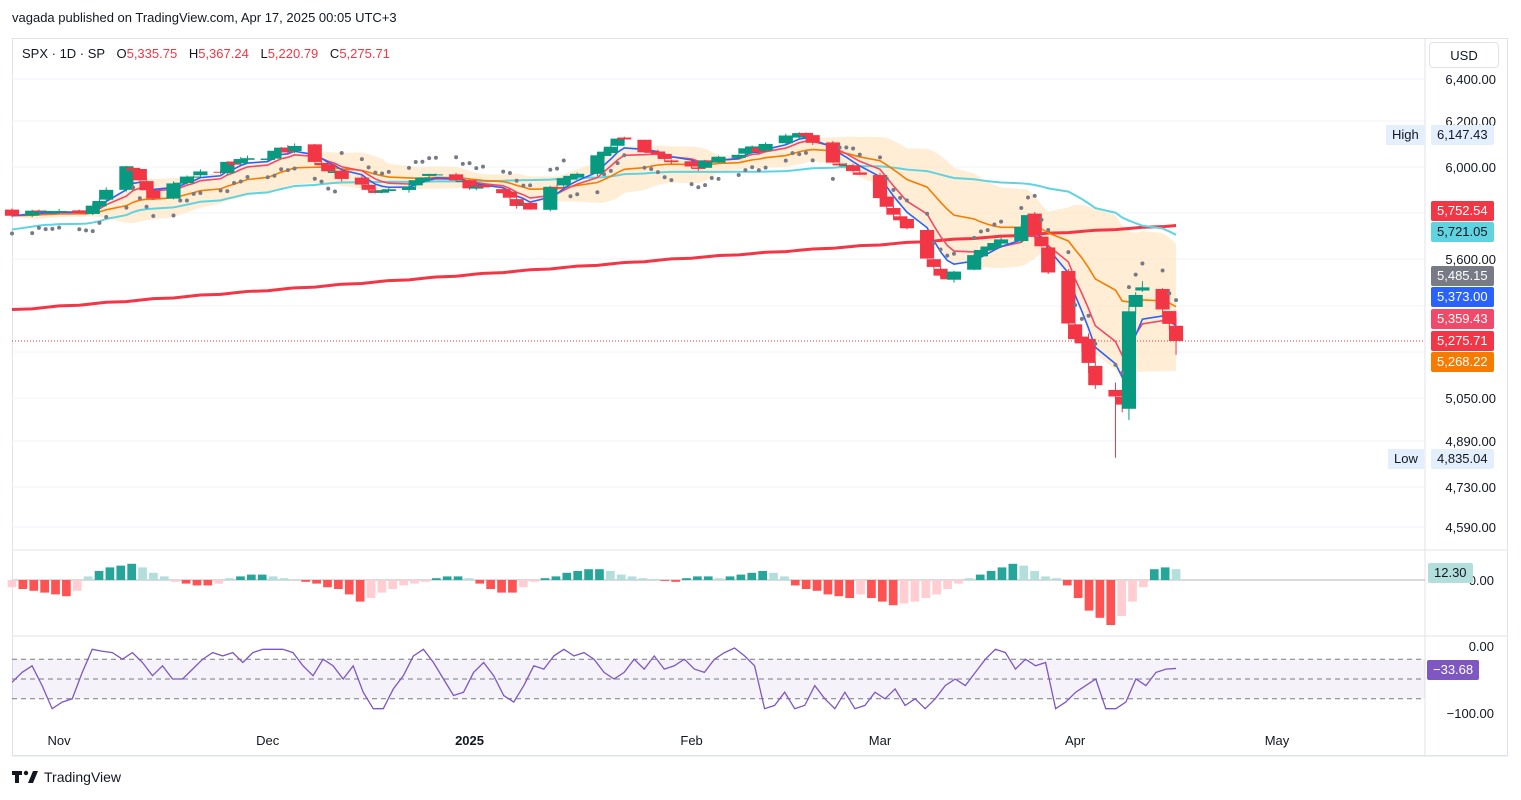 The width and height of the screenshot is (1521, 800). I want to click on x-axis-label: Apr, so click(1075, 740).